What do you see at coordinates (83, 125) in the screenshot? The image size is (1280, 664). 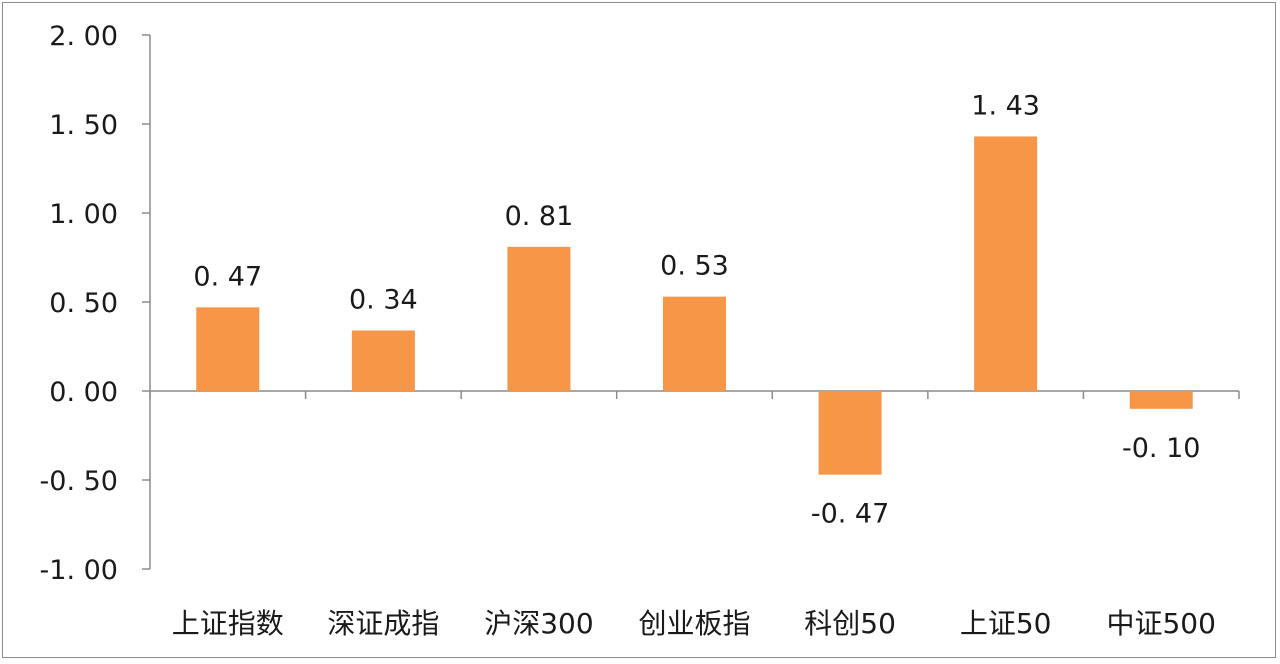 I see `y-tick-label: 1. 50` at bounding box center [83, 125].